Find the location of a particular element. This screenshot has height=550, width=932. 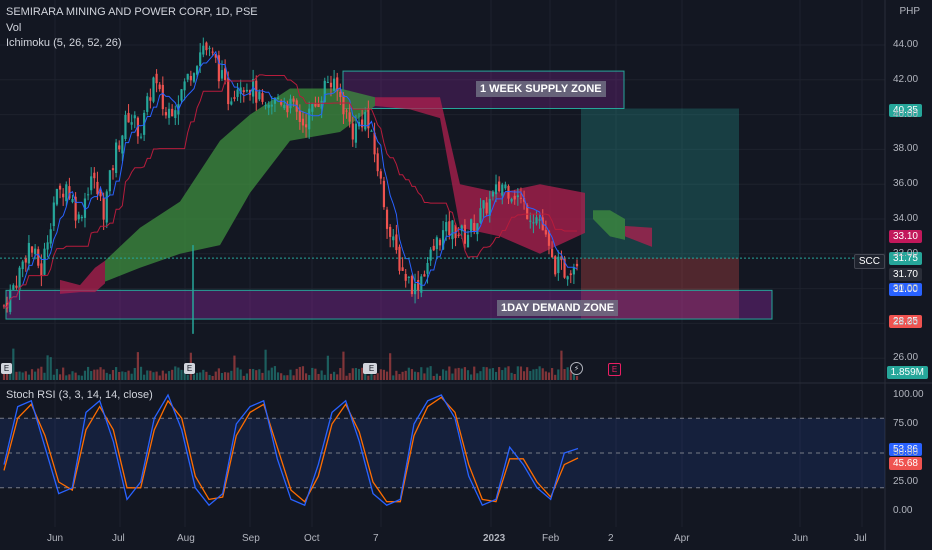

rsi-k-line is located at coordinates (291, 450).